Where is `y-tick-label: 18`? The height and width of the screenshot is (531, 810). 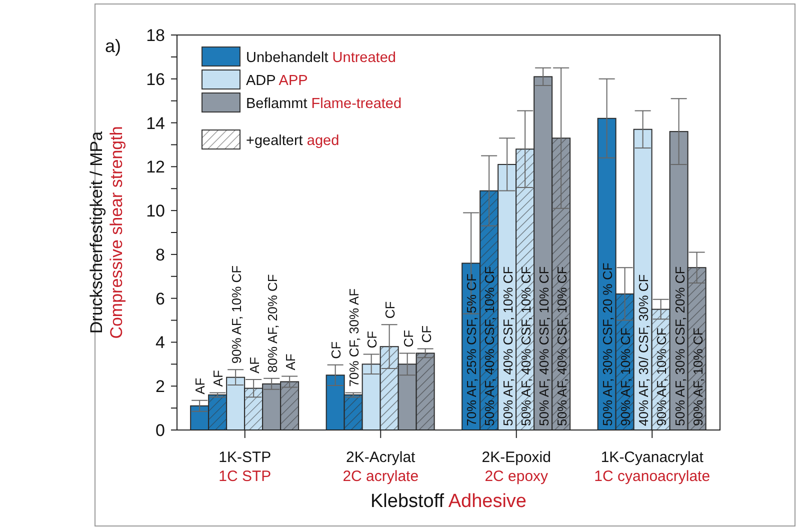 y-tick-label: 18 is located at coordinates (155, 35).